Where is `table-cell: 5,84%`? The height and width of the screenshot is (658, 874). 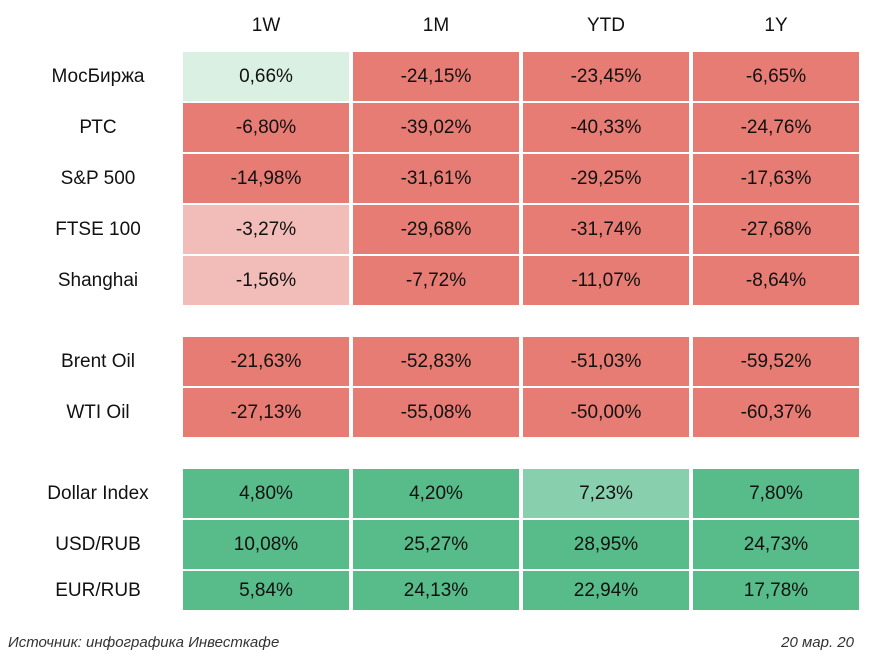 table-cell: 5,84% is located at coordinates (266, 590).